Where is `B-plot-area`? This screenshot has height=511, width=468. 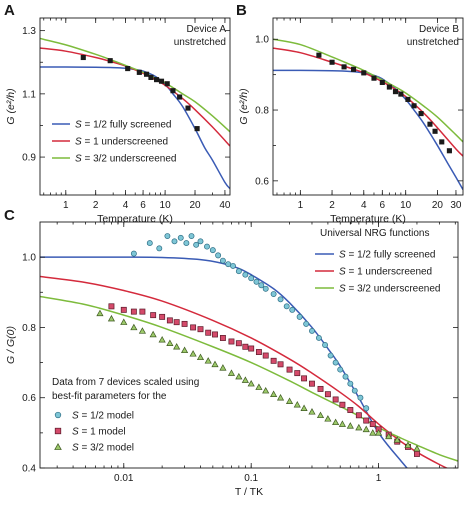 B-plot-area is located at coordinates (368, 114).